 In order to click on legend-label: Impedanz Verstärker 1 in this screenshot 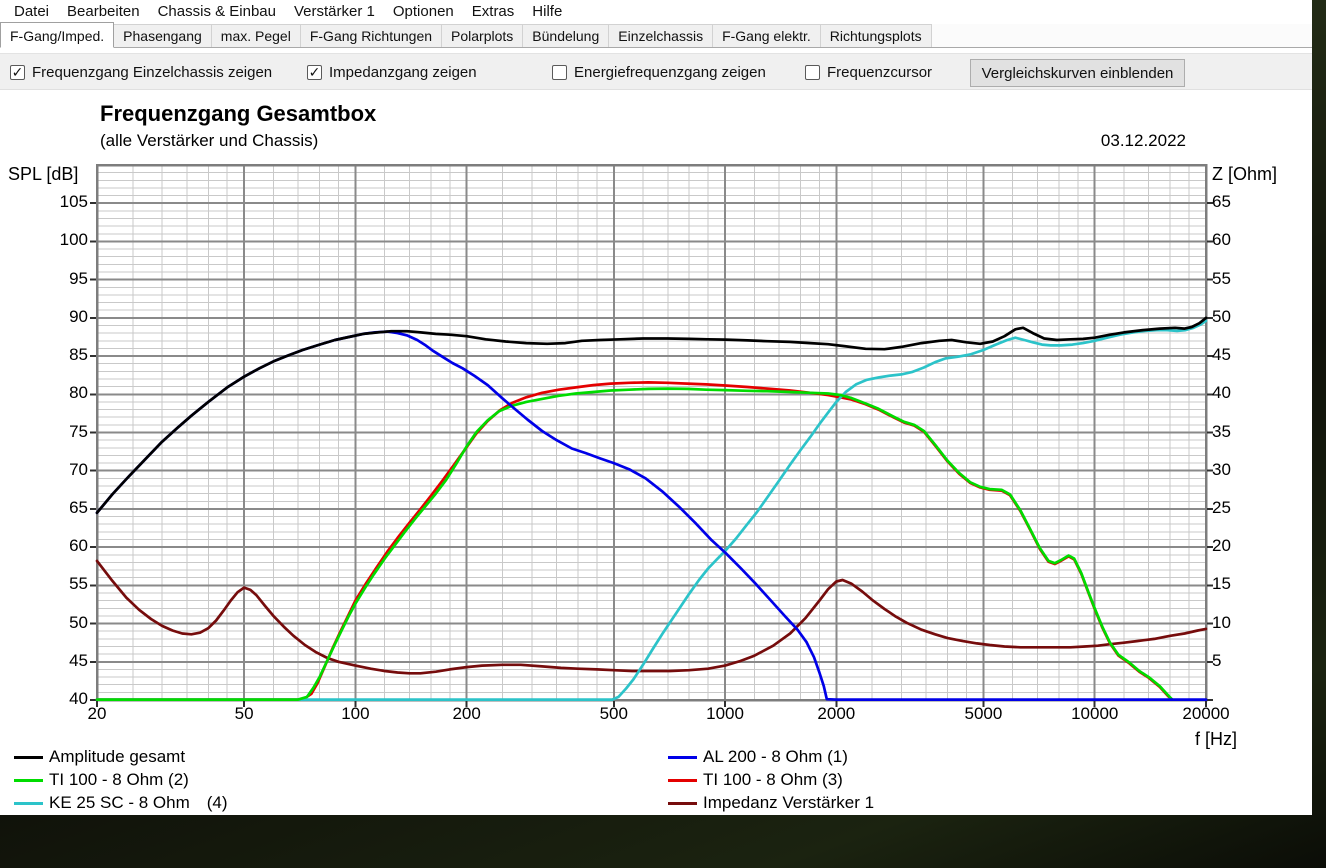, I will do `click(789, 802)`.